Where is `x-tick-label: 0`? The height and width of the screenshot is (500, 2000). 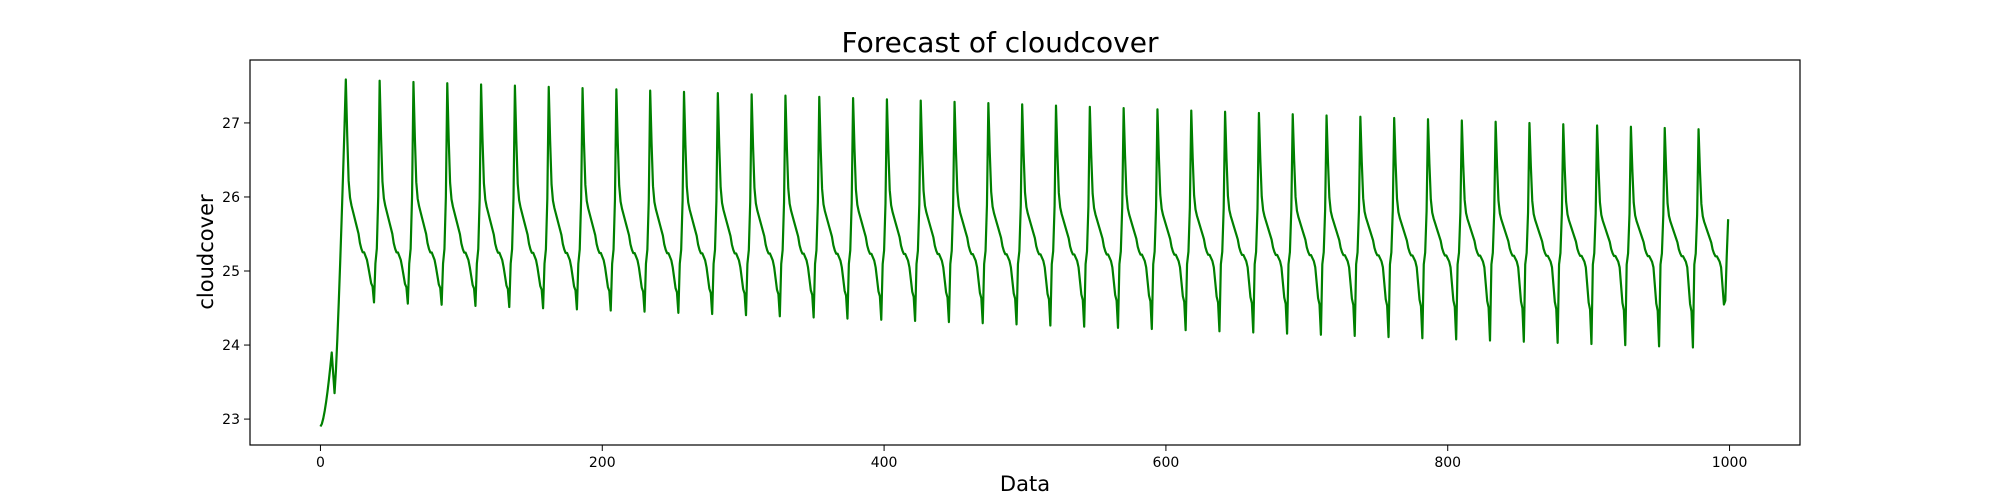 x-tick-label: 0 is located at coordinates (320, 463).